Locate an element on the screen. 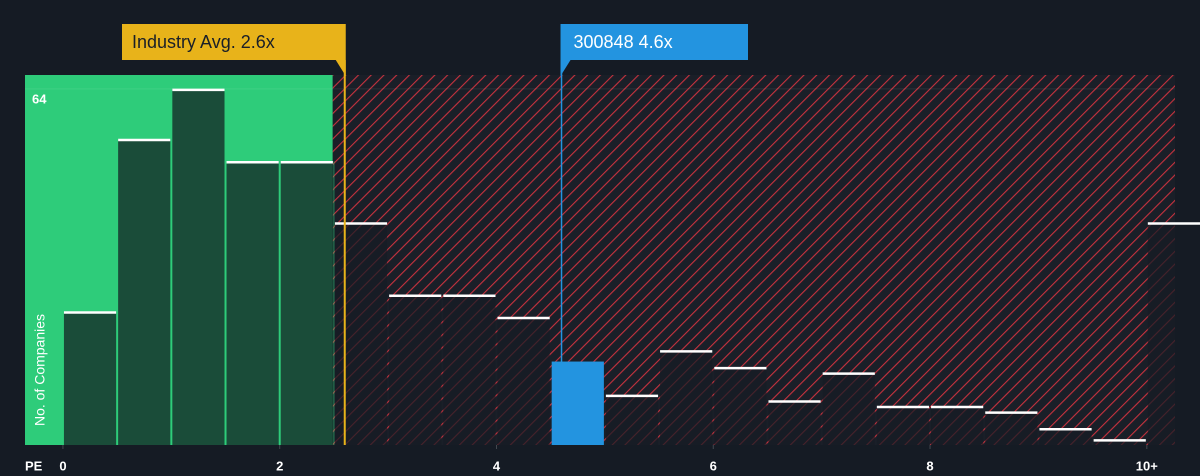  x-axis-label: PE is located at coordinates (34, 465).